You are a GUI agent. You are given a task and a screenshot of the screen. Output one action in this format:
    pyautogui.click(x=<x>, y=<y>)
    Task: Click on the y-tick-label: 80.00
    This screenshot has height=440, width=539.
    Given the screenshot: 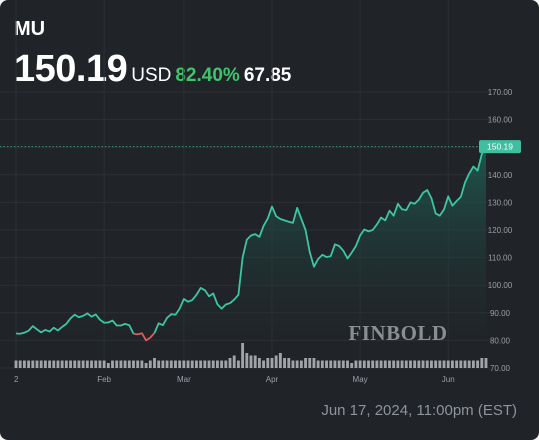 What is the action you would take?
    pyautogui.click(x=500, y=340)
    